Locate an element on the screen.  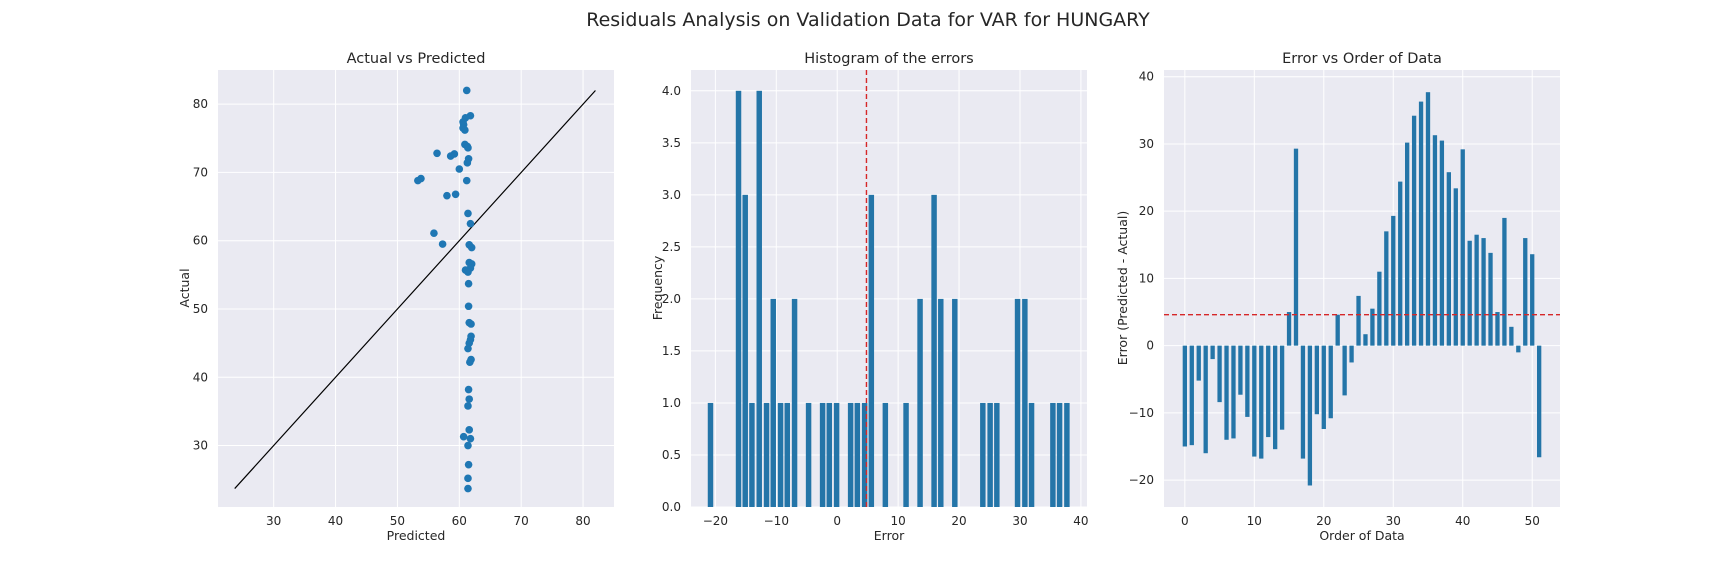
y-tick-label: 1.5 is located at coordinates (671, 351).